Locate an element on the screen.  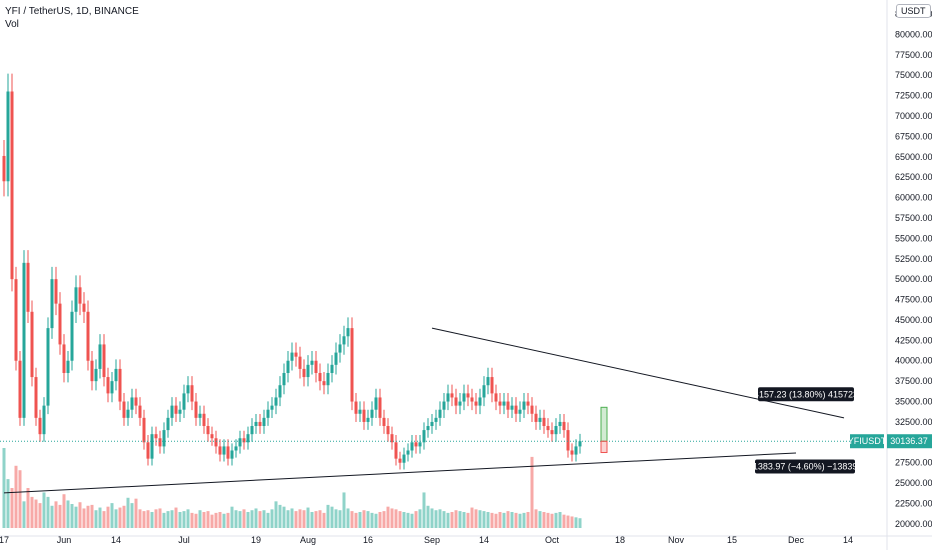
y-tick-label: 32500.00 is located at coordinates (913, 422).